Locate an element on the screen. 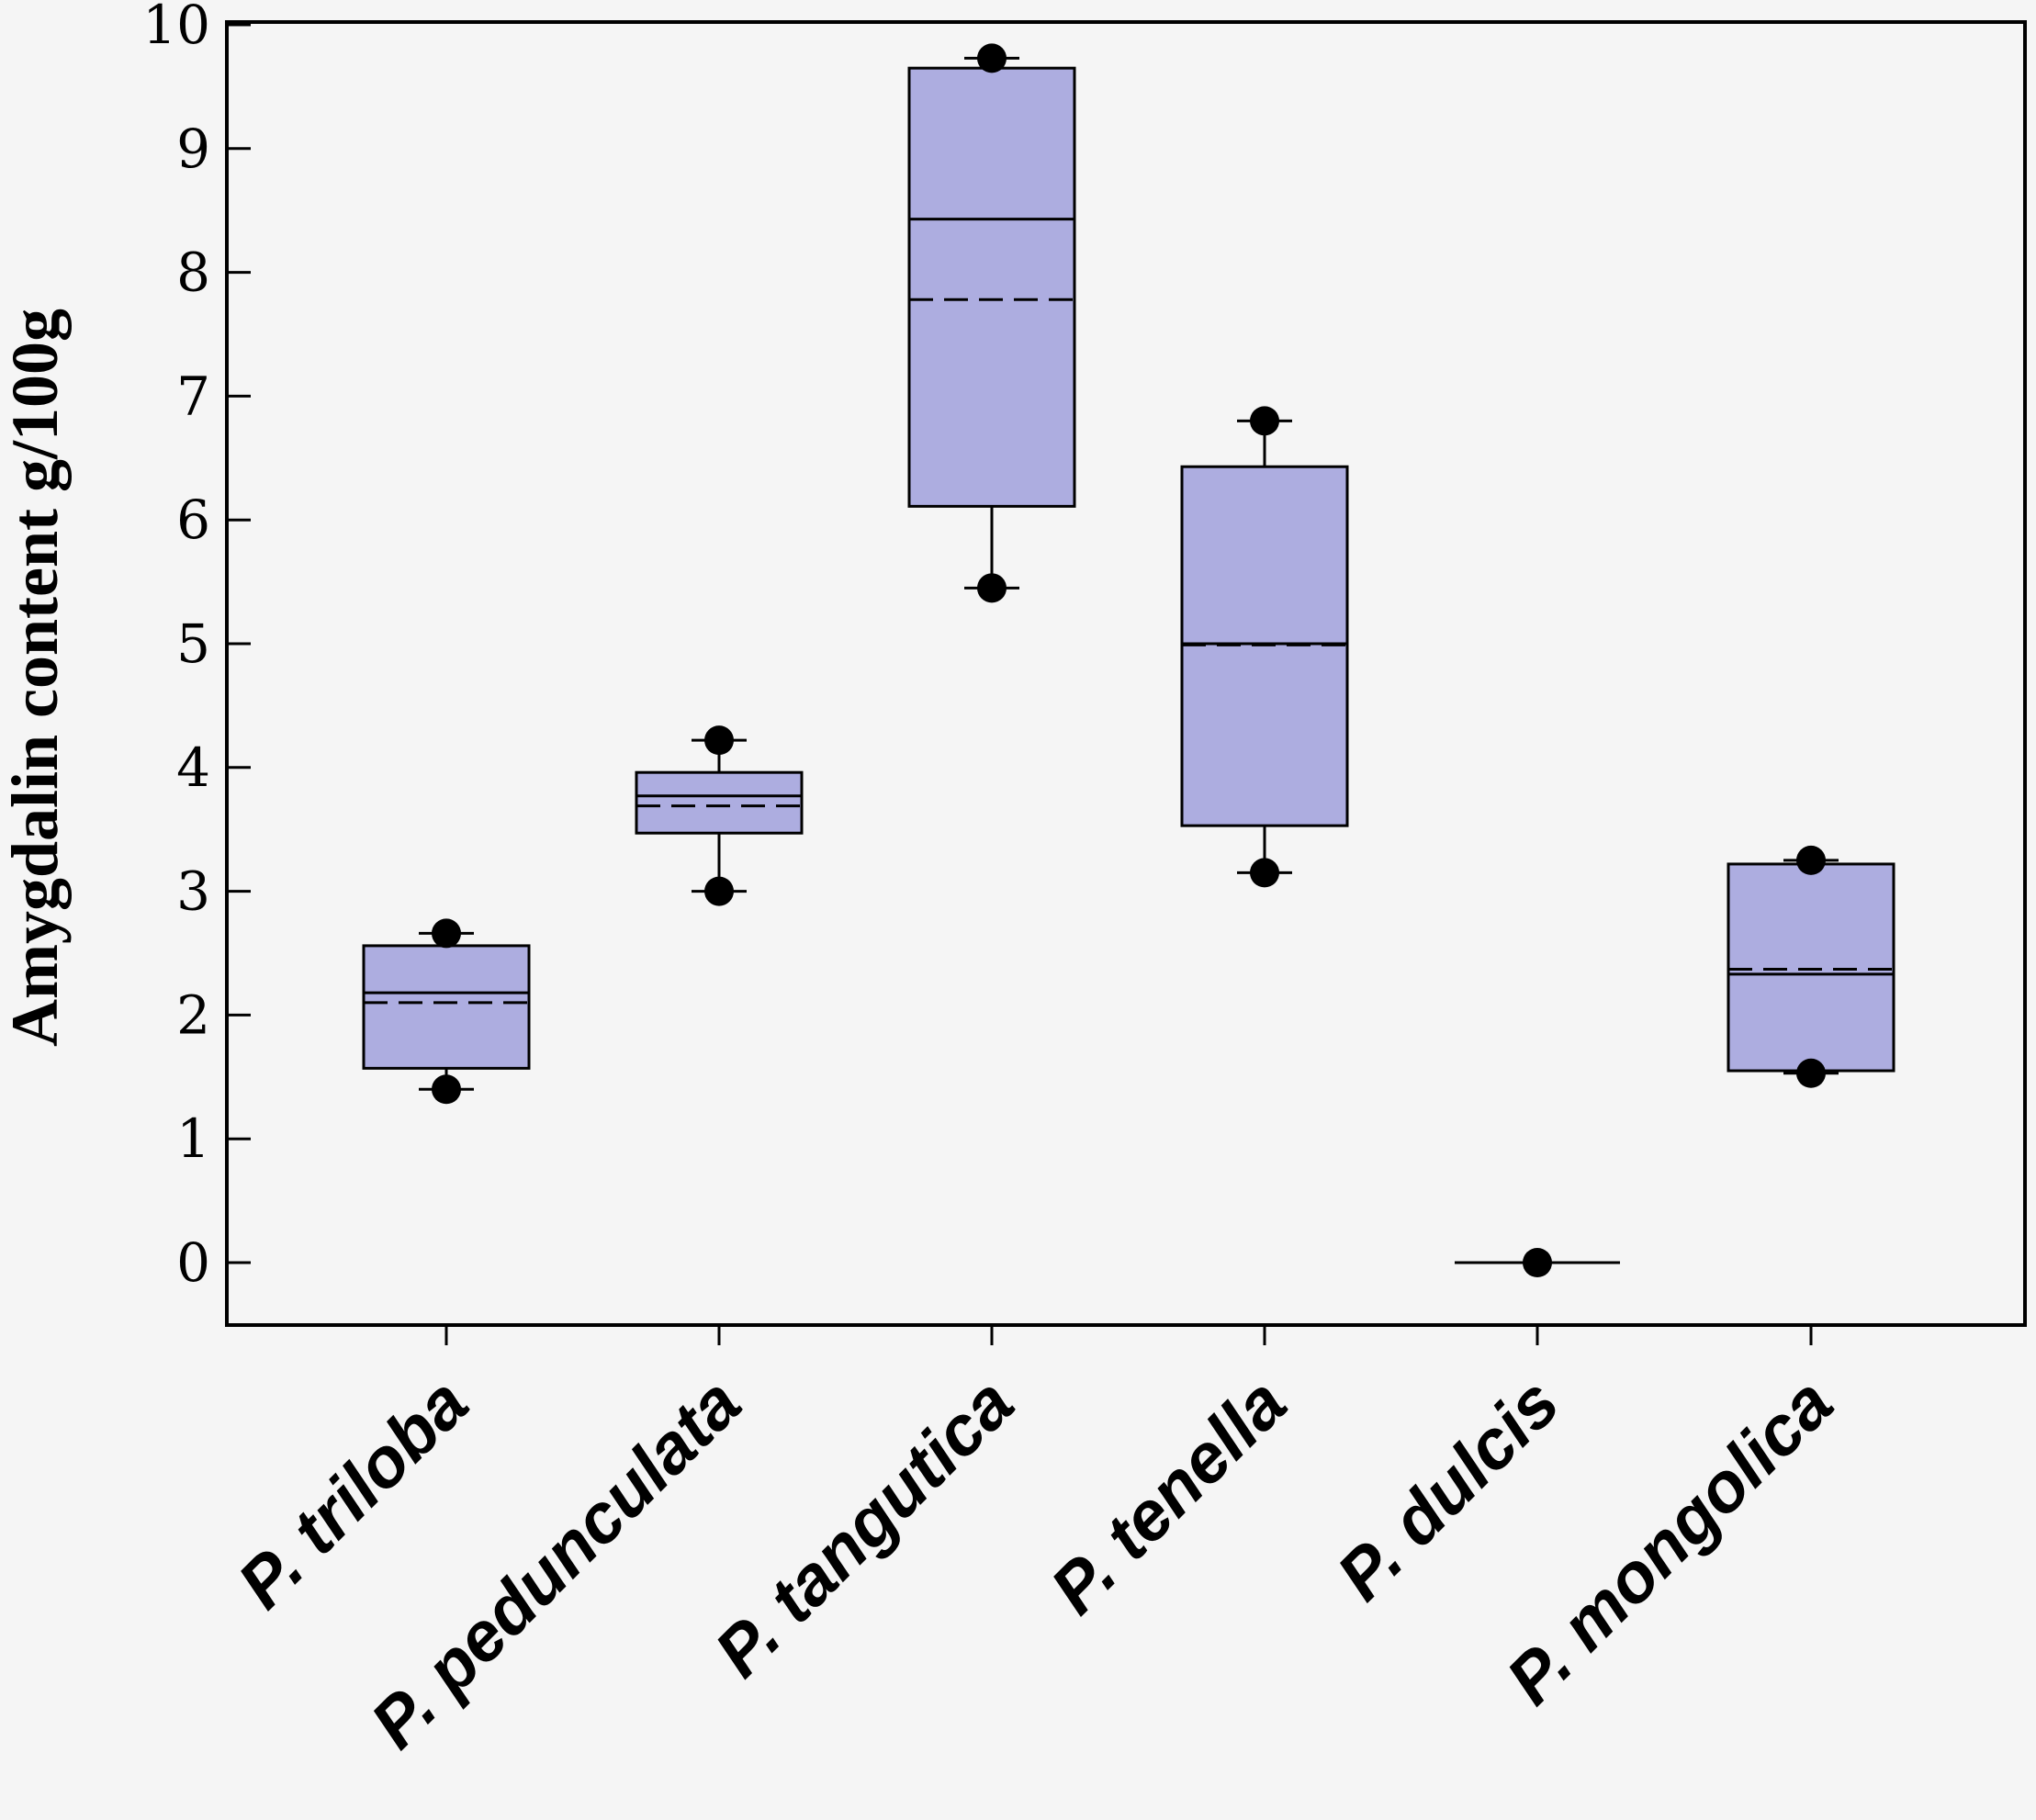 This screenshot has width=2036, height=1820. y-tick-label: 0 is located at coordinates (193, 1262).